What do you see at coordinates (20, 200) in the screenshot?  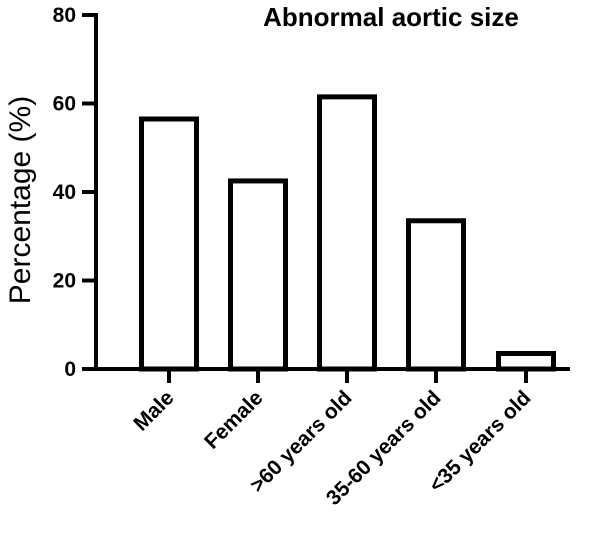 I see `y-axis-title: Percentage (%)` at bounding box center [20, 200].